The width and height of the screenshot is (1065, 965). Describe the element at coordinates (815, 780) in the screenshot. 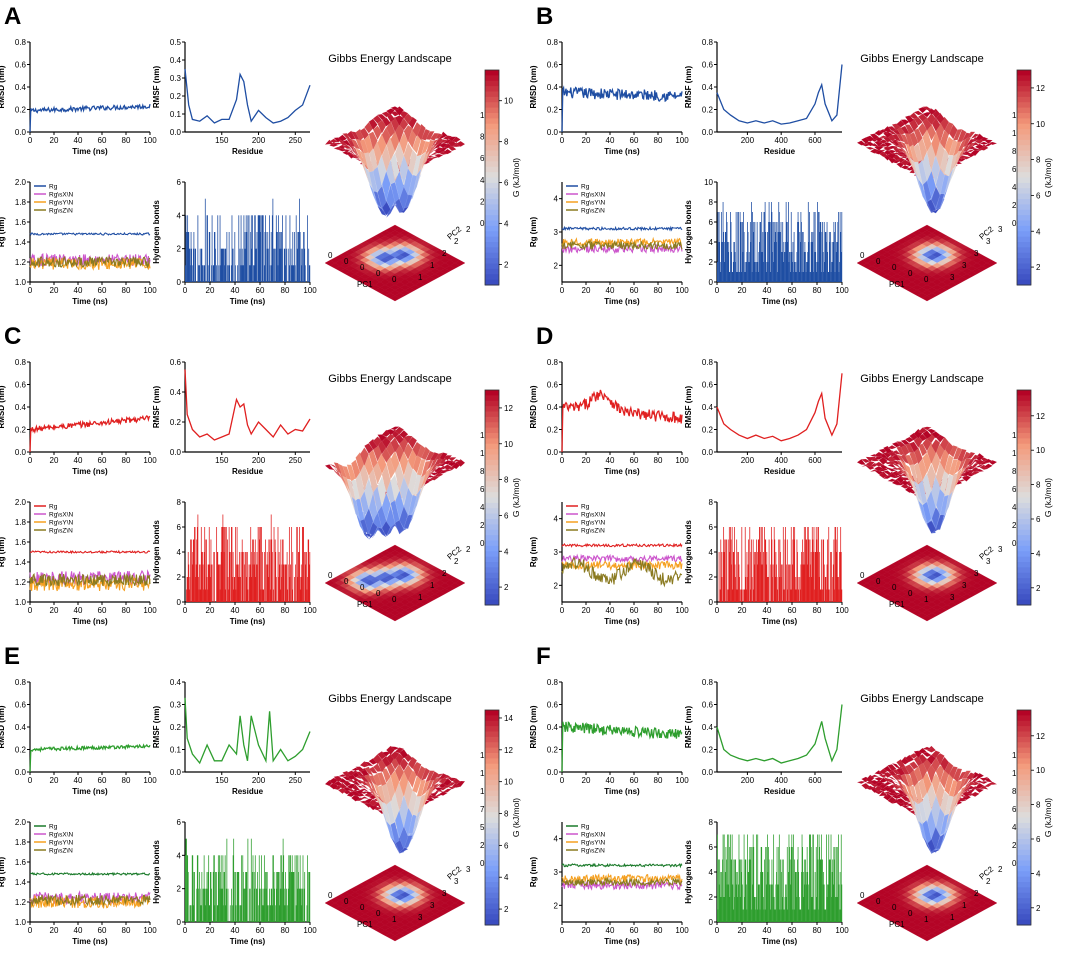

I see `rmsf-xtick-label: 600` at that location.